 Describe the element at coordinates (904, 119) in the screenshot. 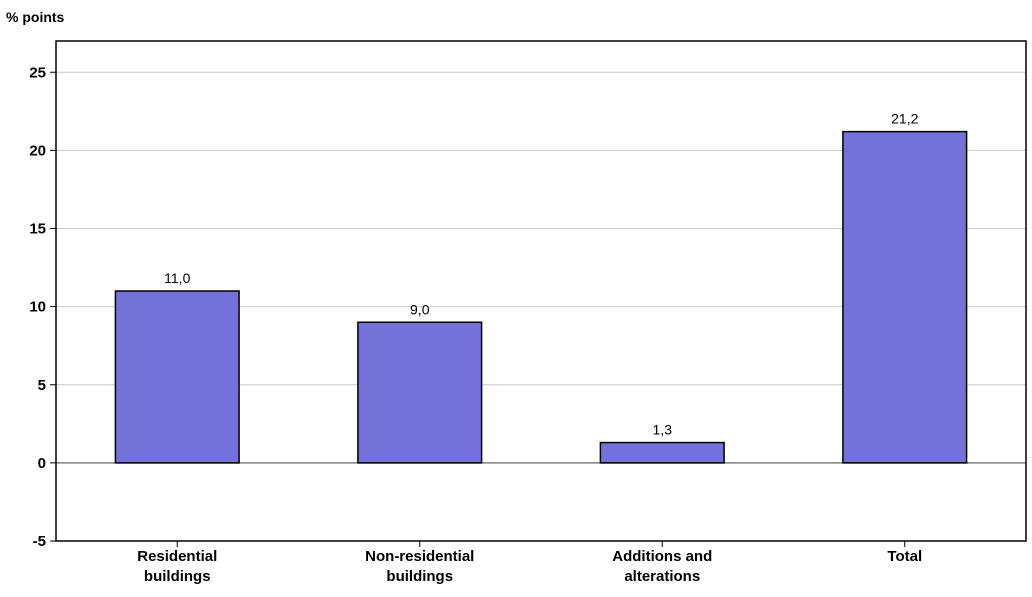

I see `data-label: 21,2` at that location.